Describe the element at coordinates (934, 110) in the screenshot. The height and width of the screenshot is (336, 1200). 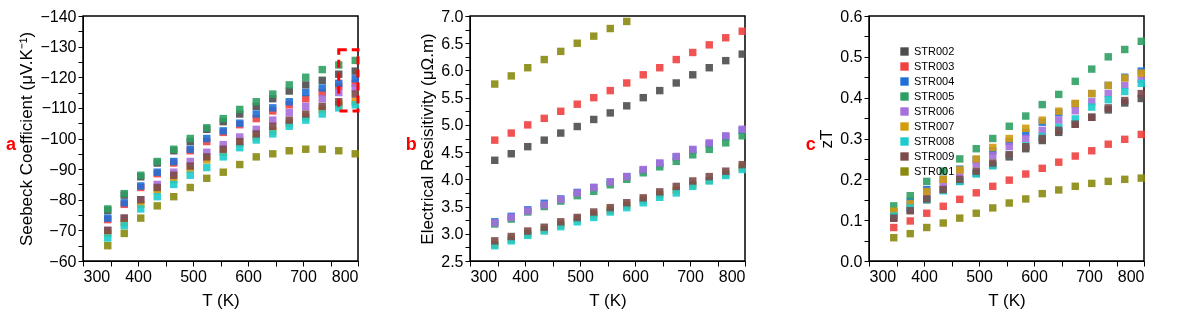
I see `legend-label: STR006` at that location.